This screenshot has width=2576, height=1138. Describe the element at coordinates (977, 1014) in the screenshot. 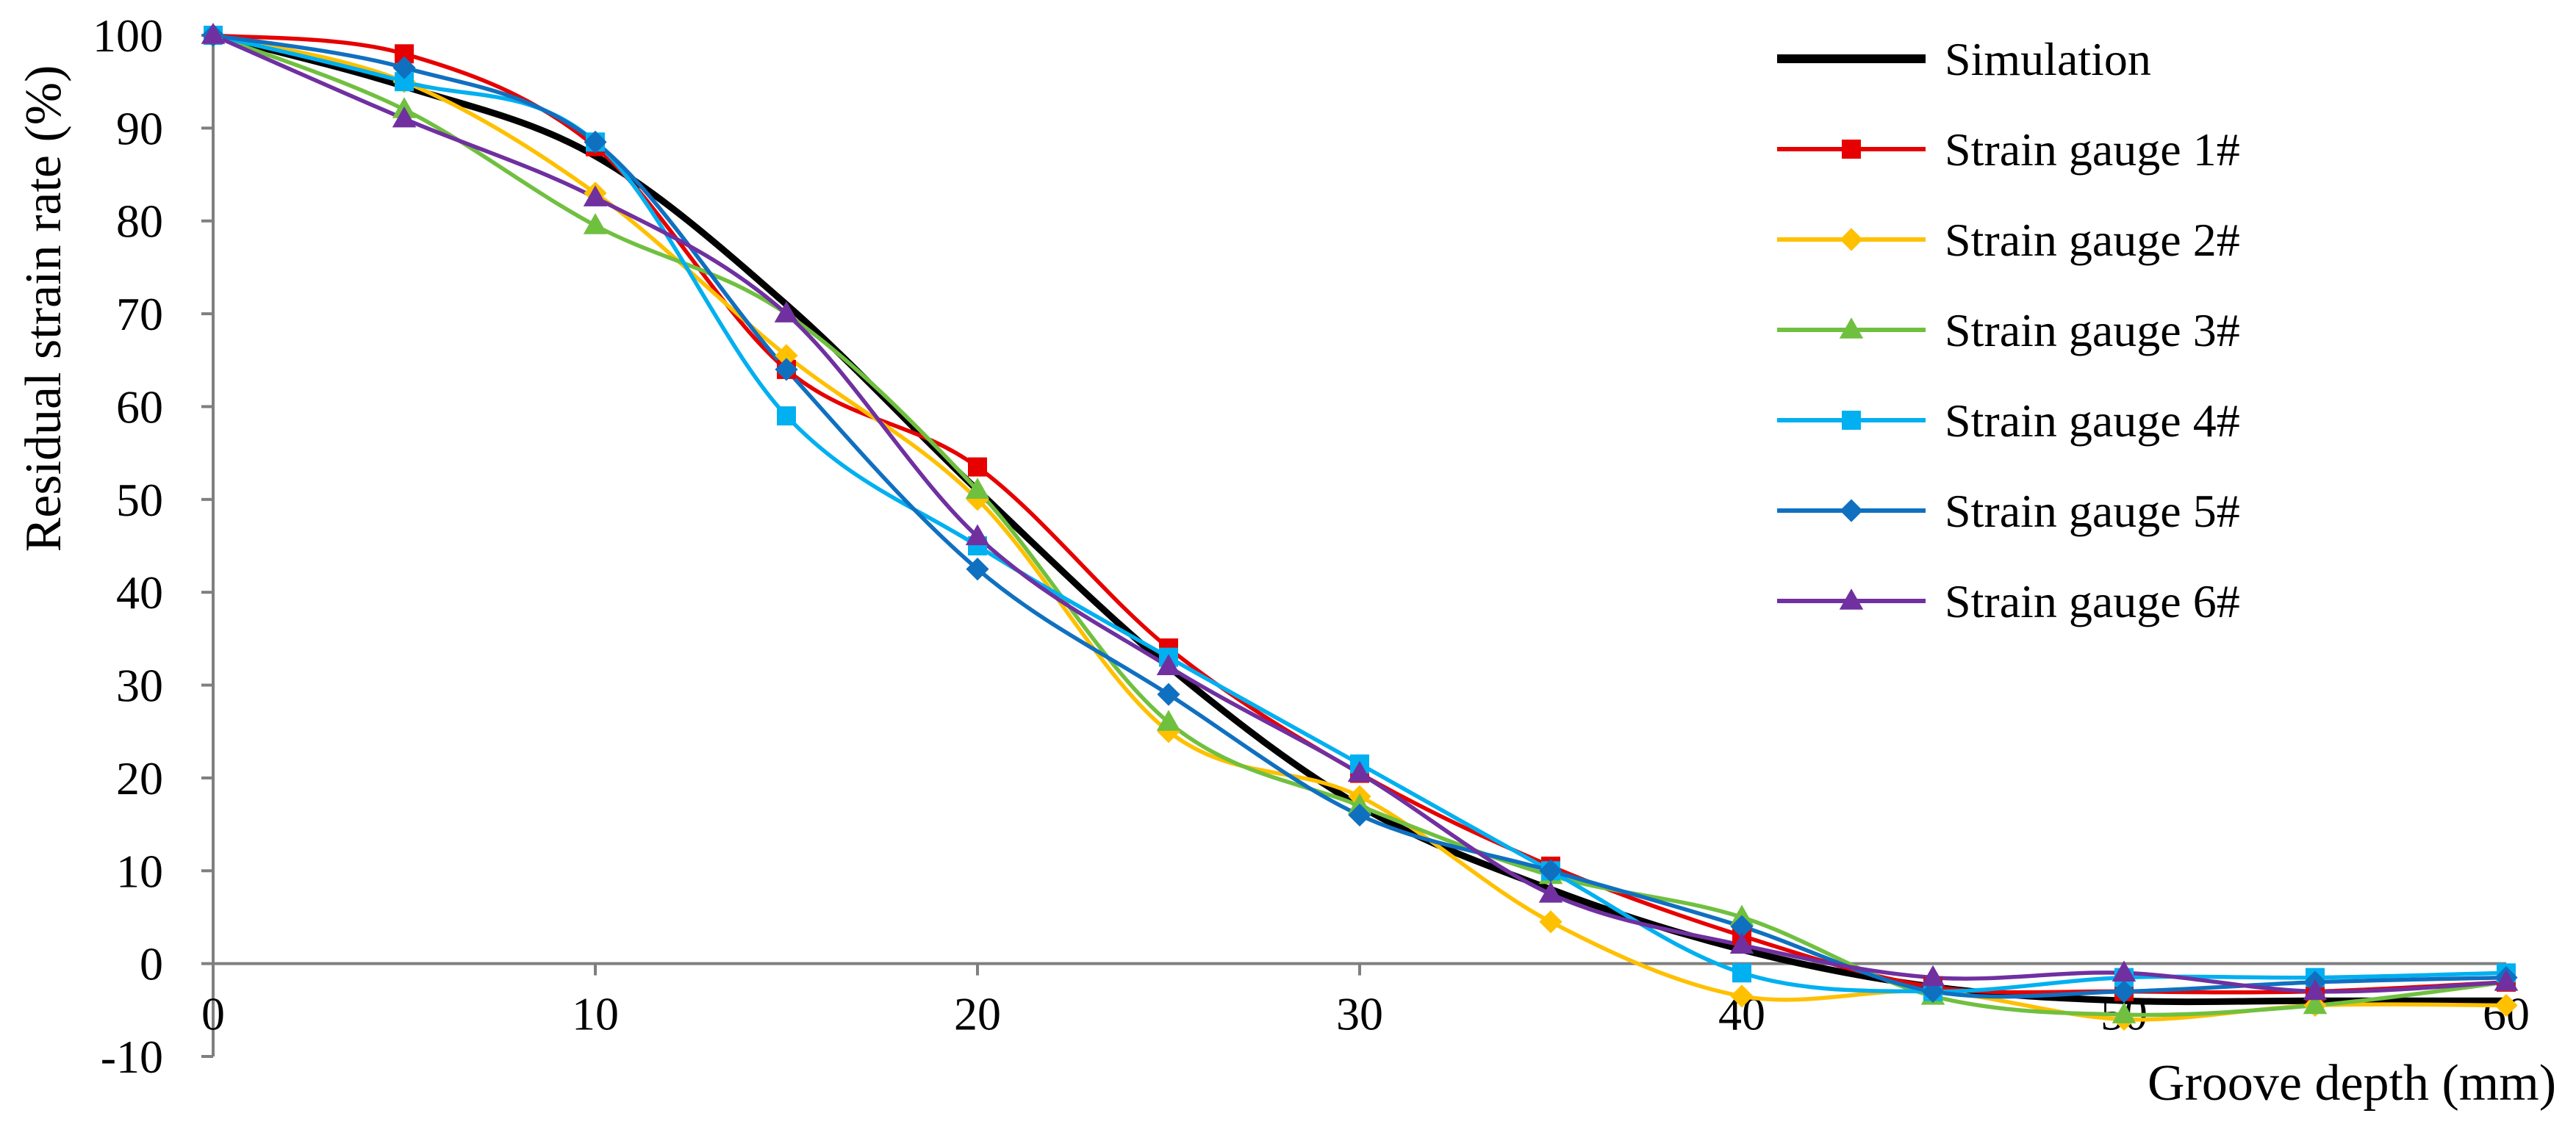

I see `x-tick-label: 20` at that location.